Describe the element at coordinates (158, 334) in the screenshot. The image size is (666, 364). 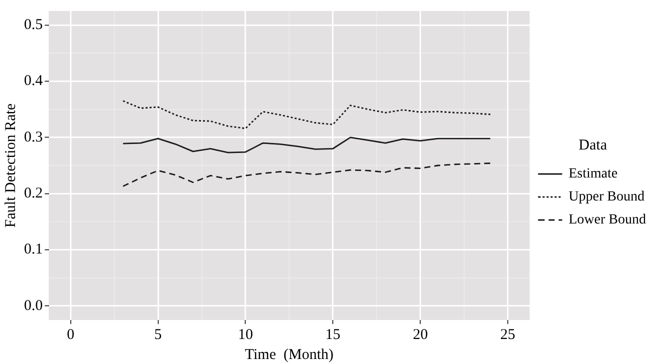
I see `x-tick-label: 5` at that location.